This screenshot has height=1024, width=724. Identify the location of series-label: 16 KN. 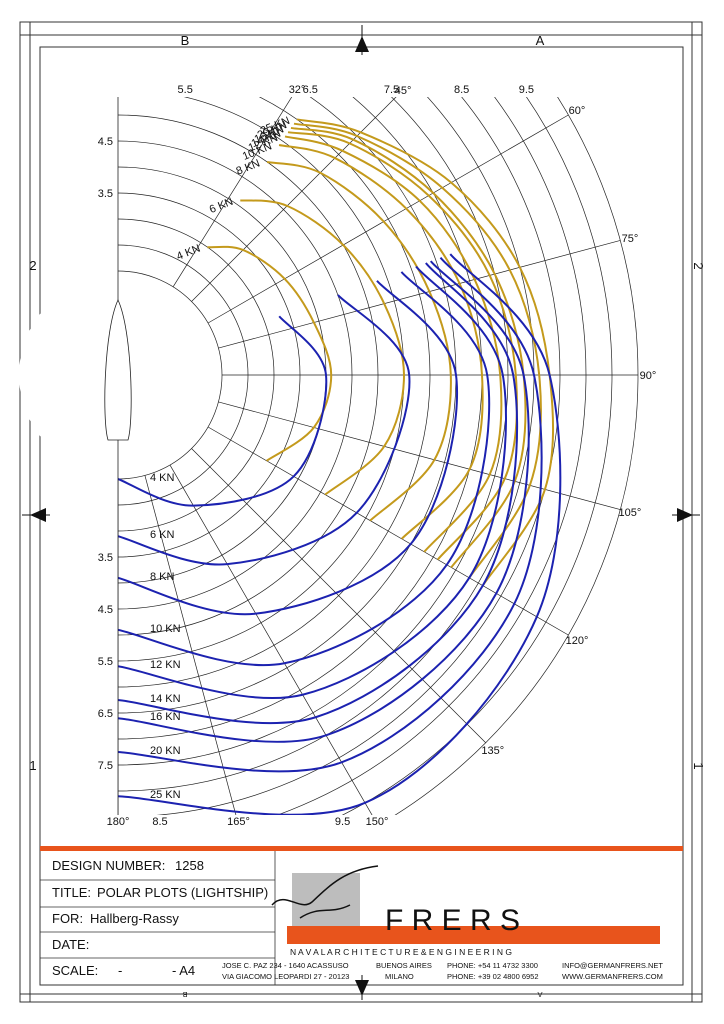
(165, 717).